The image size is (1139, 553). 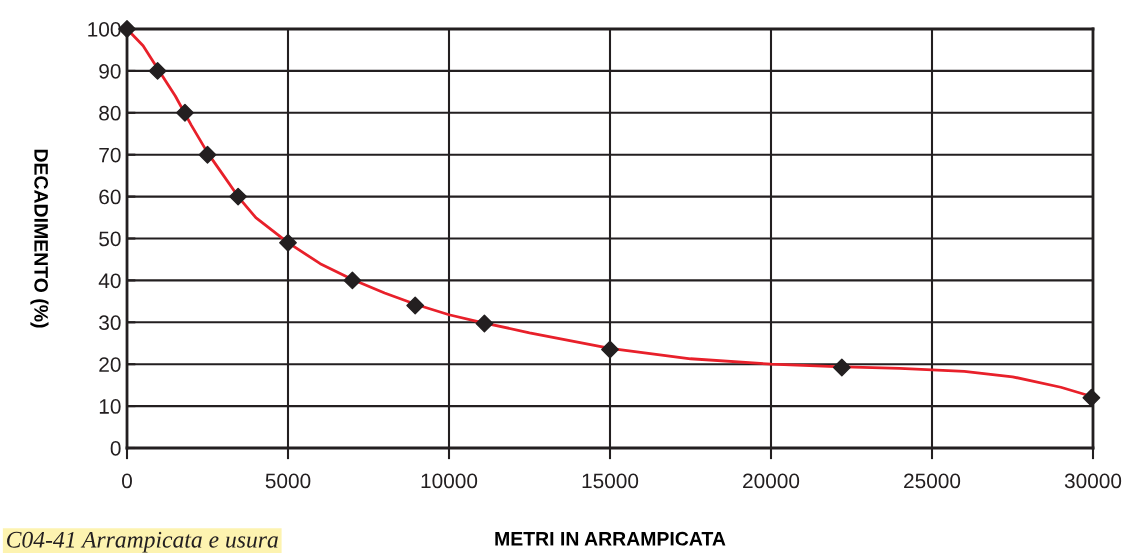 What do you see at coordinates (771, 481) in the screenshot?
I see `x-tick-label: 20000` at bounding box center [771, 481].